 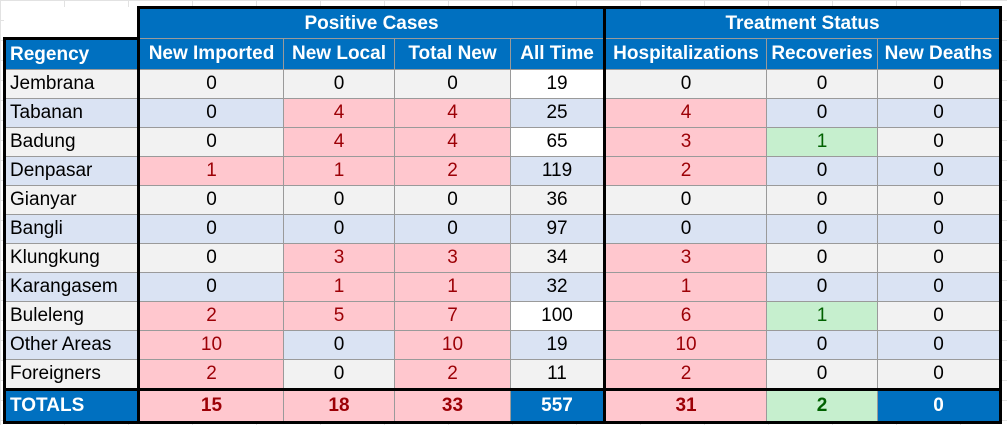 What do you see at coordinates (71, 316) in the screenshot?
I see `cell-regency: Buleleng` at bounding box center [71, 316].